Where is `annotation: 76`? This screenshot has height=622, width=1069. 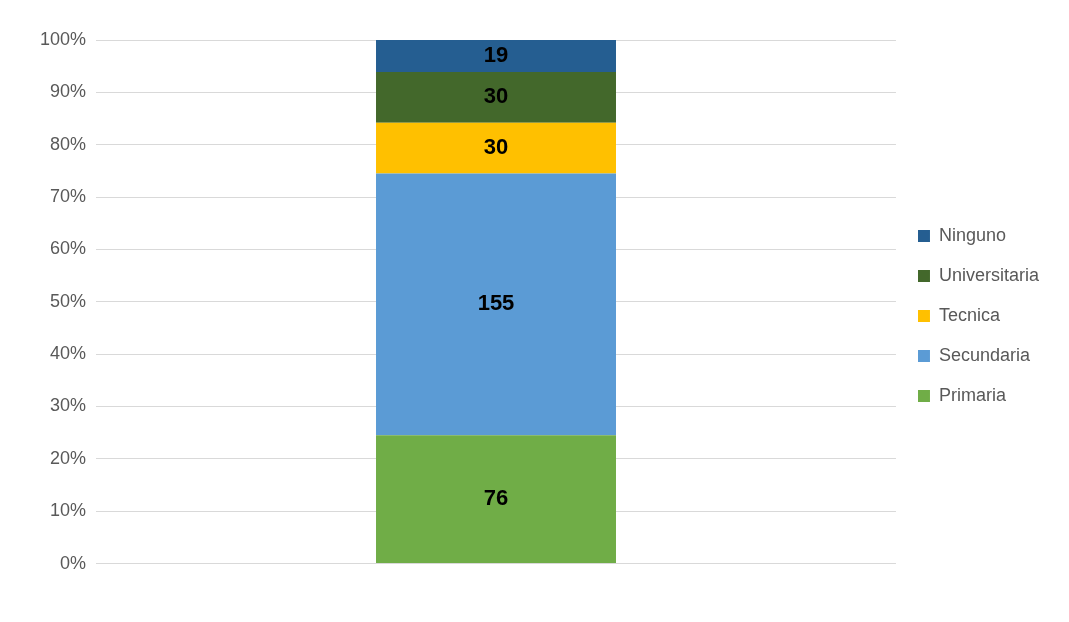
annotation: 76 is located at coordinates (496, 498).